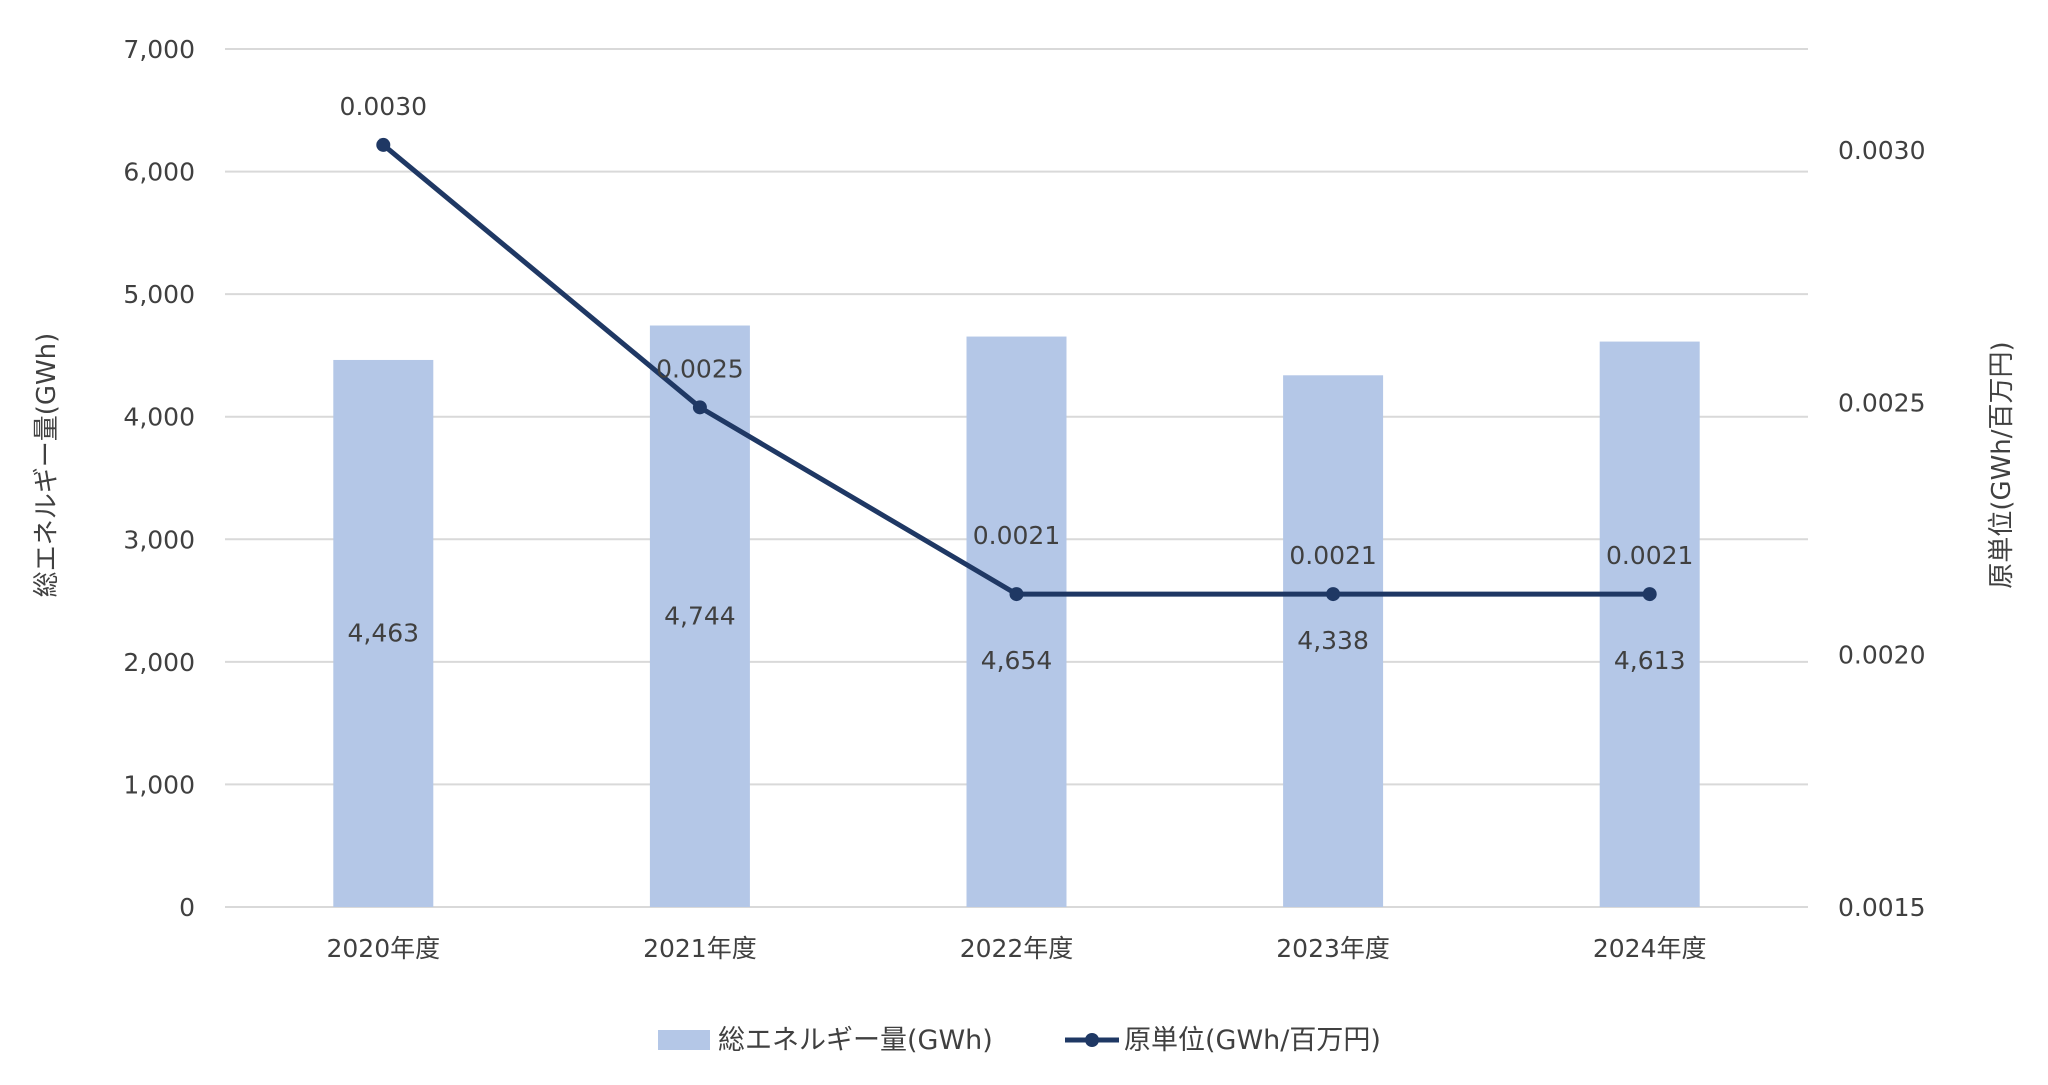  Describe the element at coordinates (1650, 660) in the screenshot. I see `bar-data-label: 4,613` at that location.